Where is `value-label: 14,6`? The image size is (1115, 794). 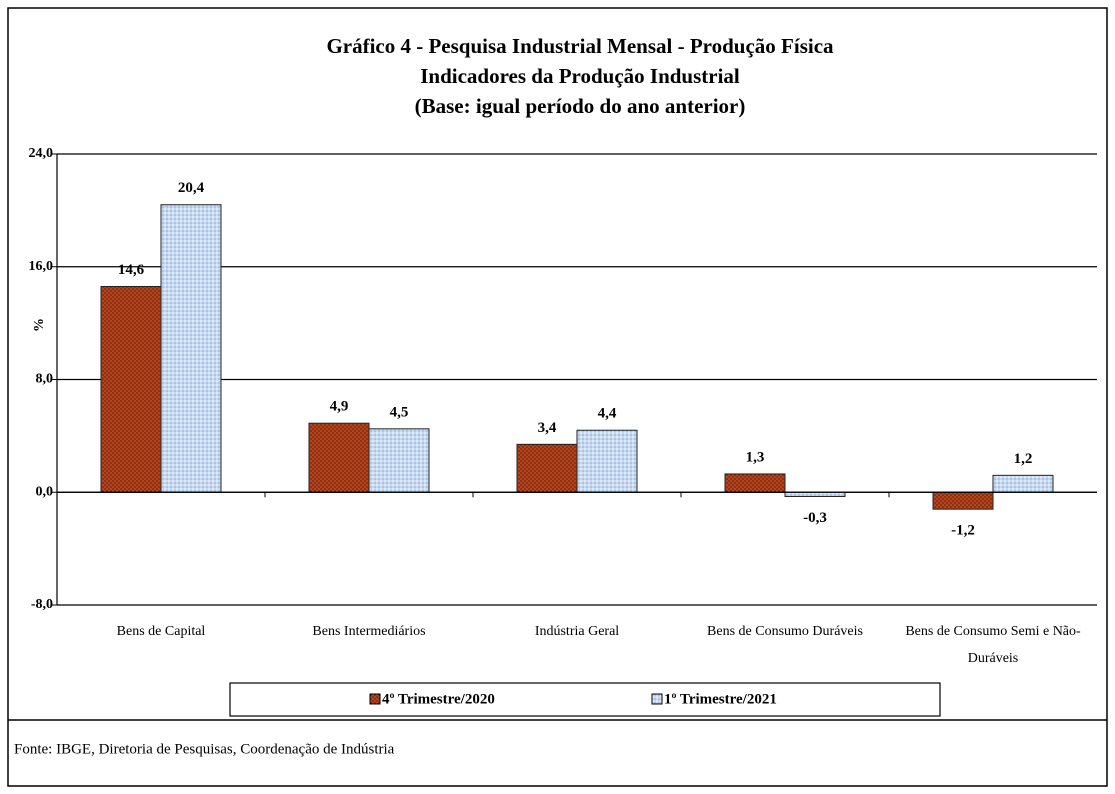
value-label: 14,6 is located at coordinates (131, 270).